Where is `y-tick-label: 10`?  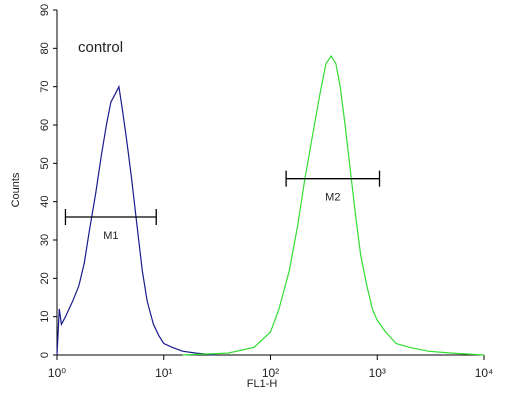
y-tick-label: 10 is located at coordinates (45, 317).